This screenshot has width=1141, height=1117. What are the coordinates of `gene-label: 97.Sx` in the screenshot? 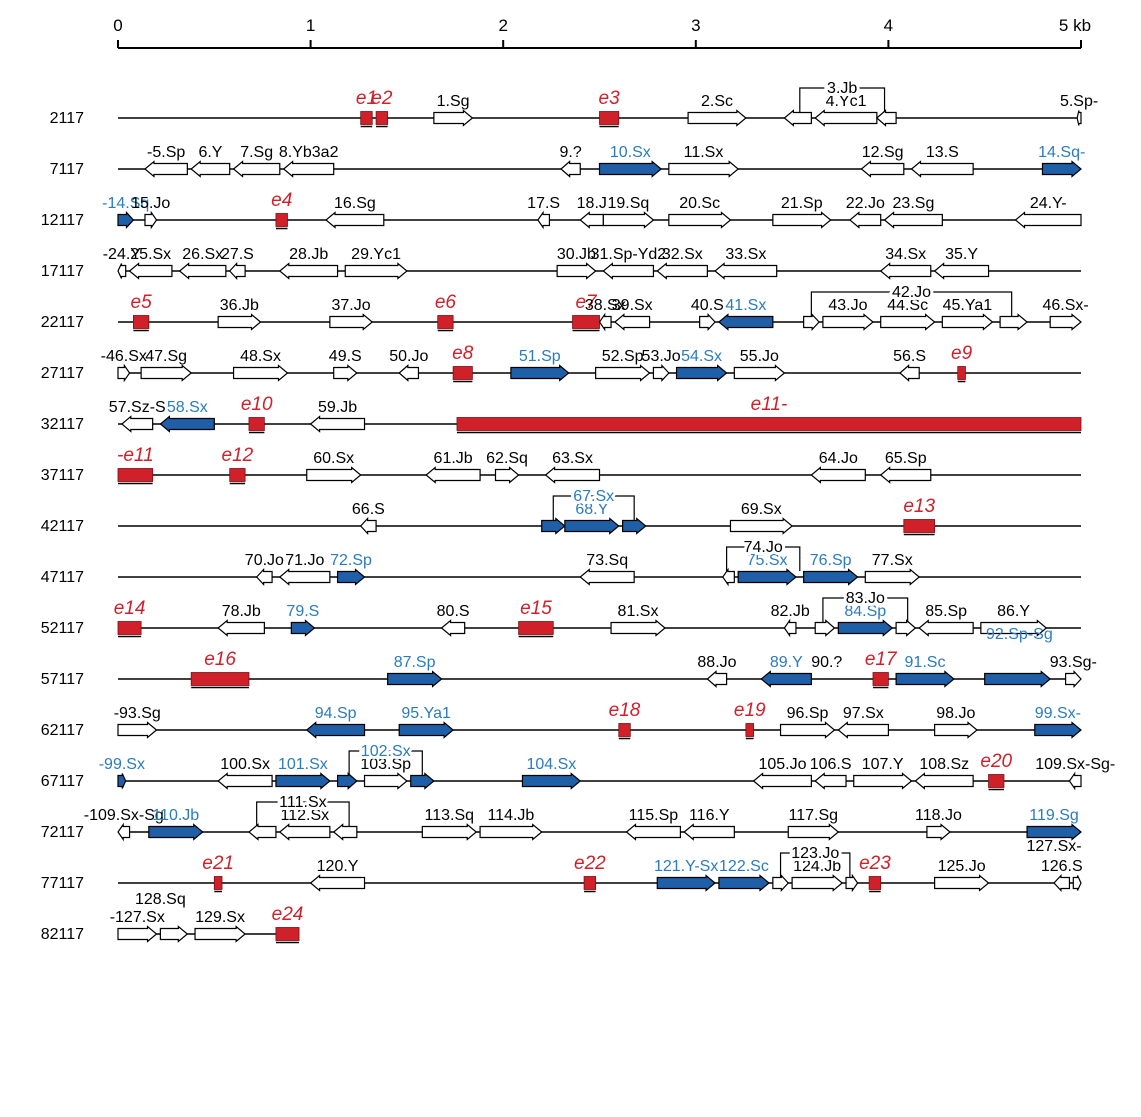 It's located at (863, 713).